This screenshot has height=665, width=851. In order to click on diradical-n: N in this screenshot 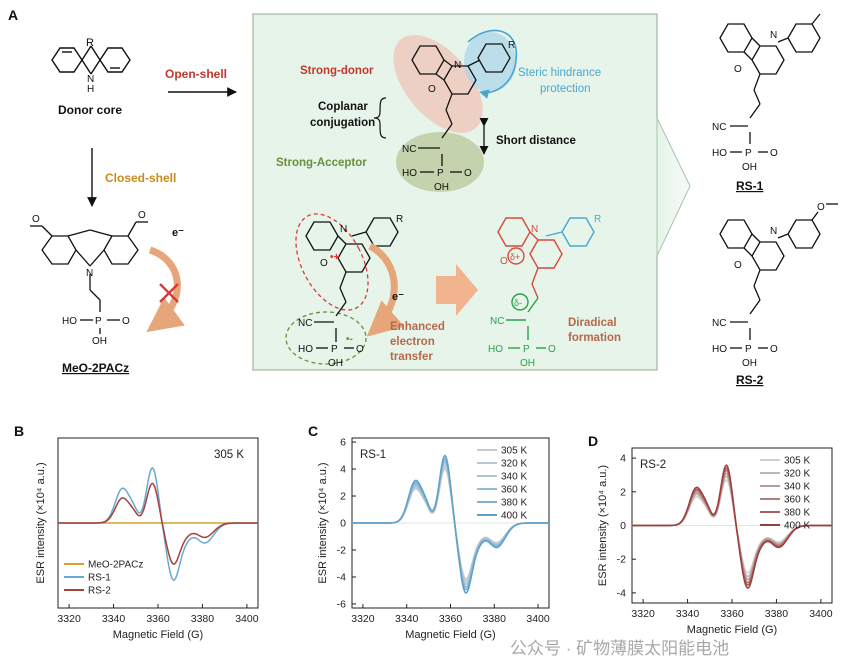, I will do `click(534, 229)`.